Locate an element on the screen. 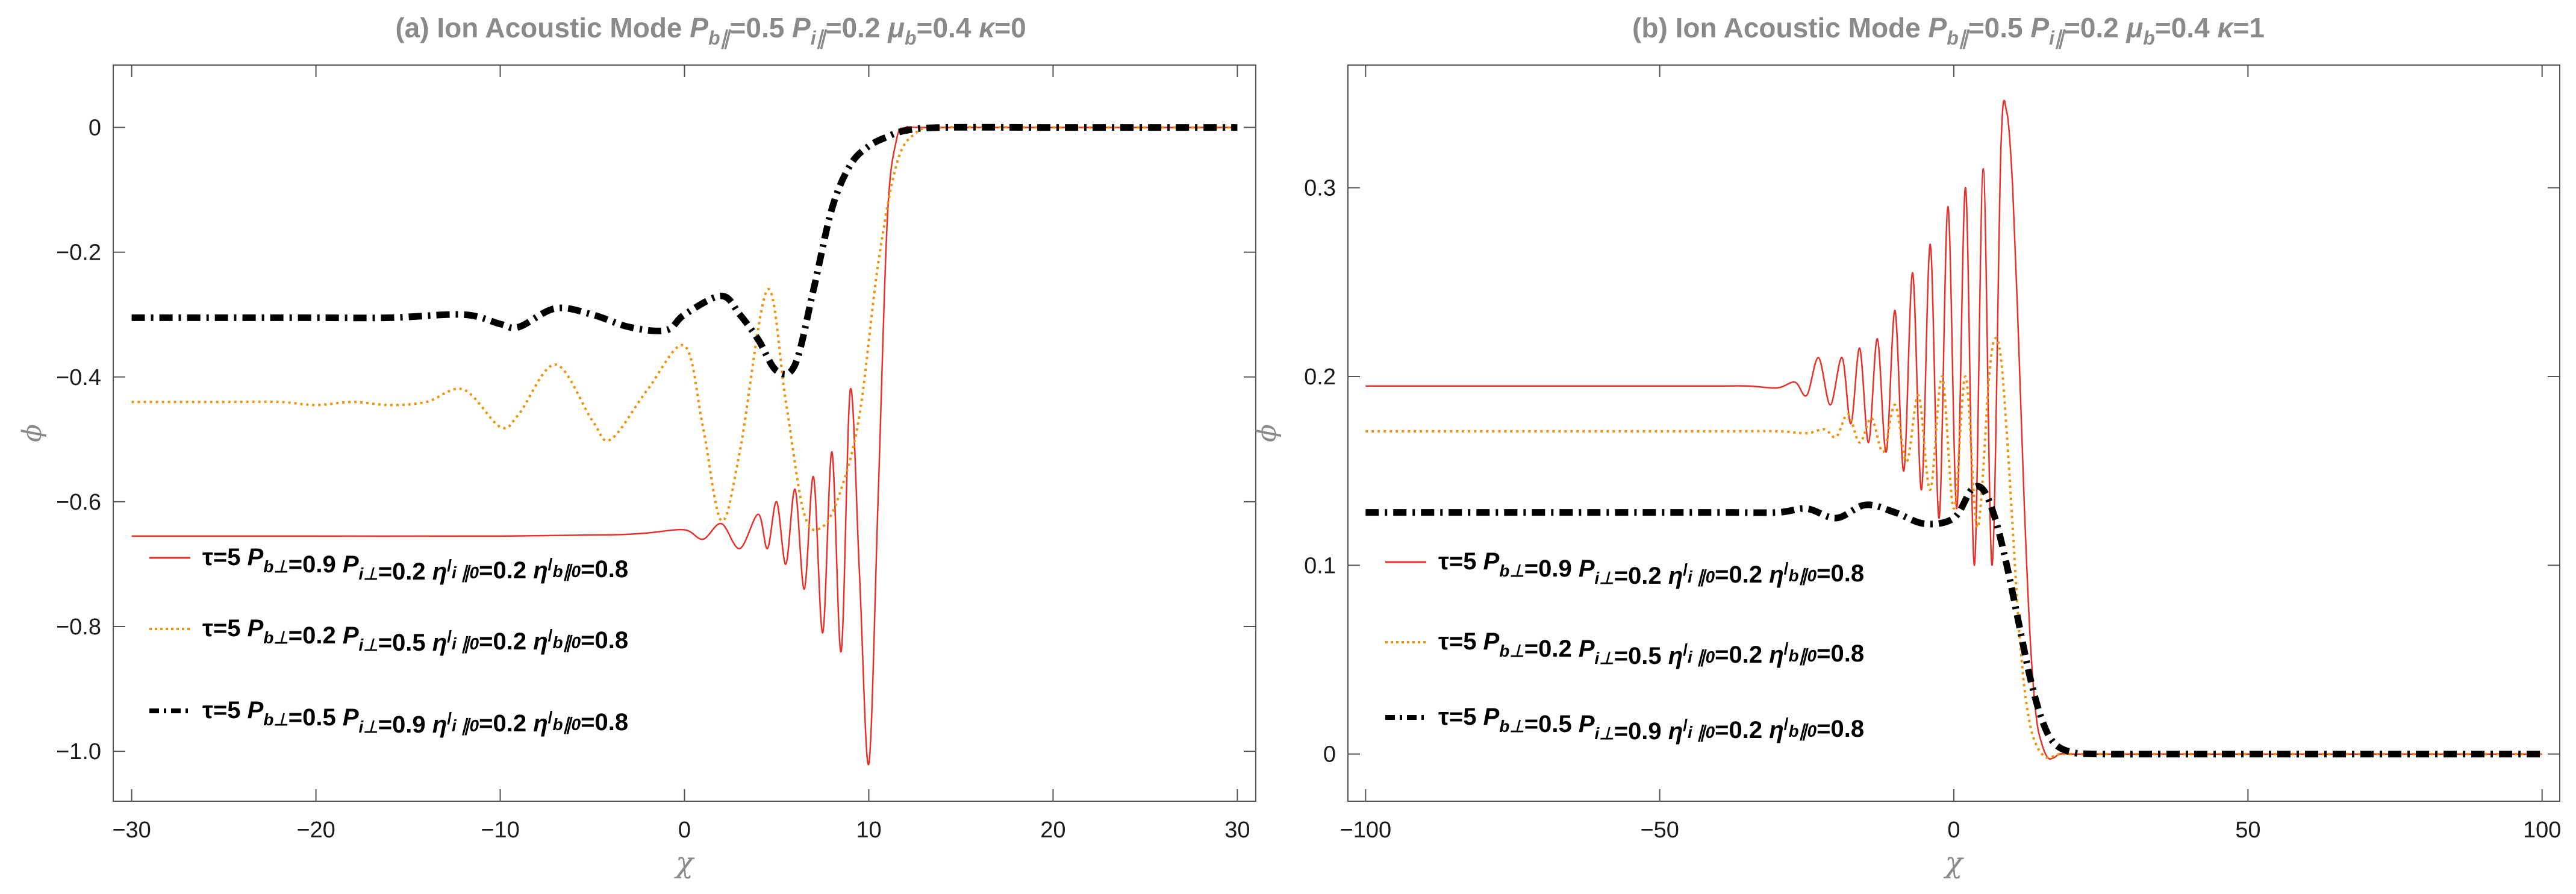 The width and height of the screenshot is (2576, 894). title-param-value: =0.4 is located at coordinates (2186, 27).